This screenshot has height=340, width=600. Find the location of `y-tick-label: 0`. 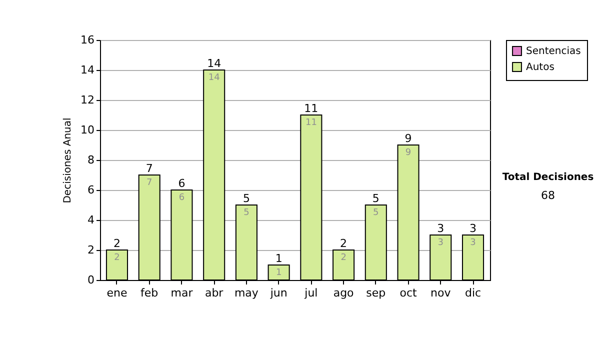

y-tick-label: 0 is located at coordinates (91, 280).